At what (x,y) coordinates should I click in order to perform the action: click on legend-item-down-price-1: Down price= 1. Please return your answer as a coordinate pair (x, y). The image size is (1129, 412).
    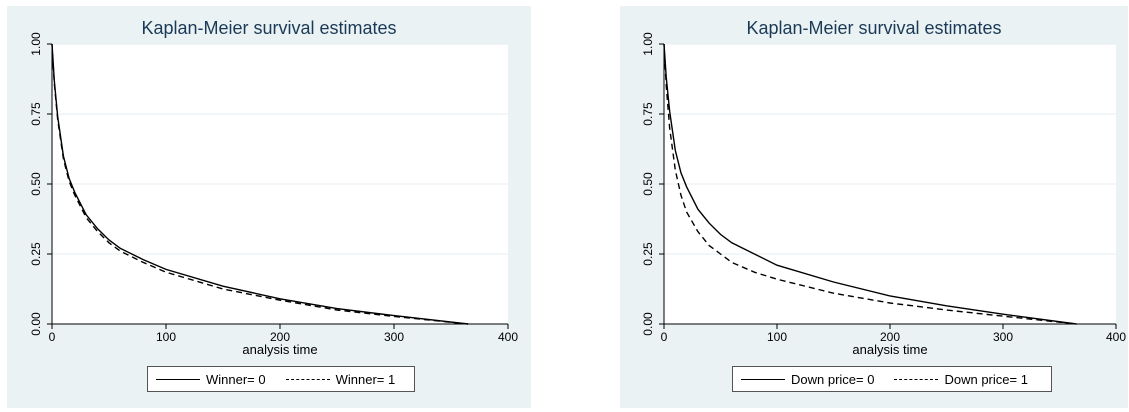
    Looking at the image, I should click on (960, 379).